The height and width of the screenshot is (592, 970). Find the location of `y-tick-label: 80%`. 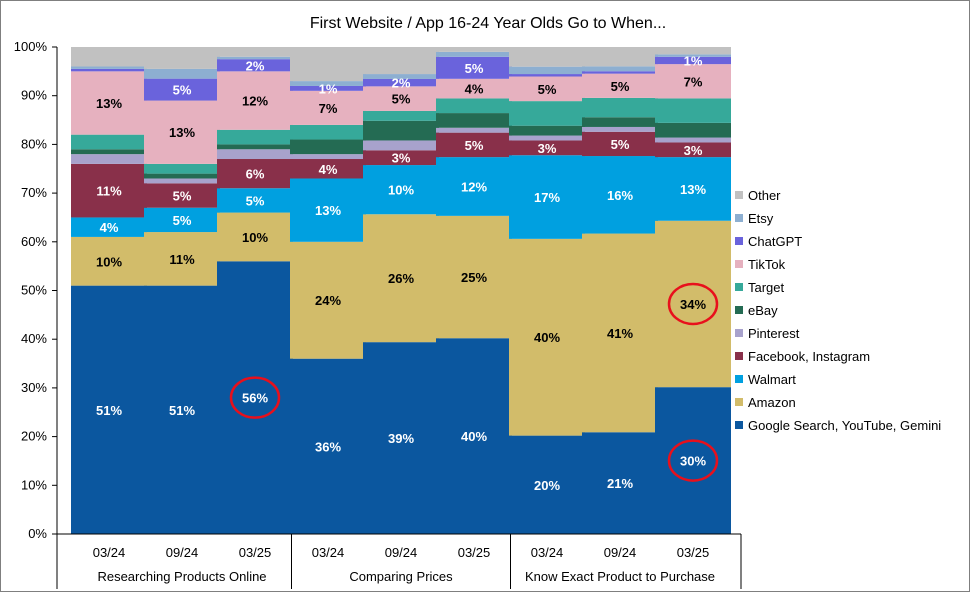

y-tick-label: 80% is located at coordinates (34, 143).